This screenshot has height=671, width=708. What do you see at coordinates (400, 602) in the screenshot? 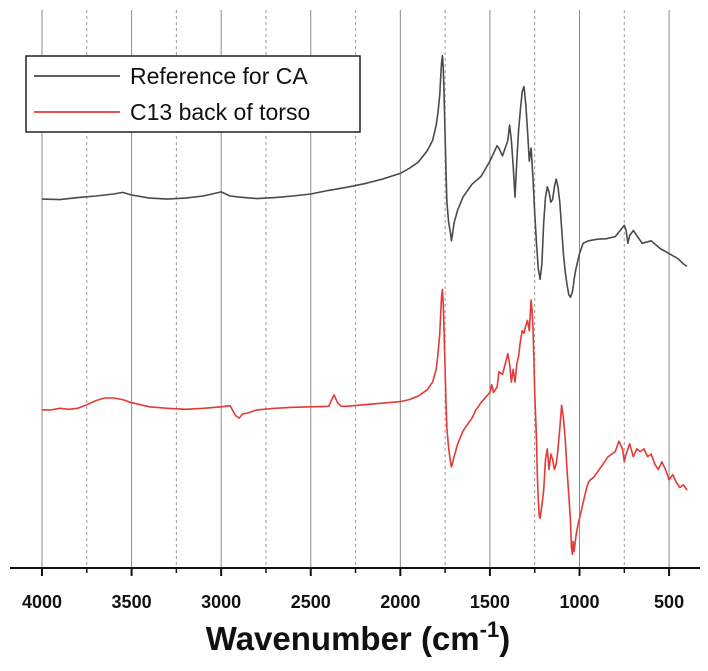
I see `x-tick-label: 2000` at bounding box center [400, 602].